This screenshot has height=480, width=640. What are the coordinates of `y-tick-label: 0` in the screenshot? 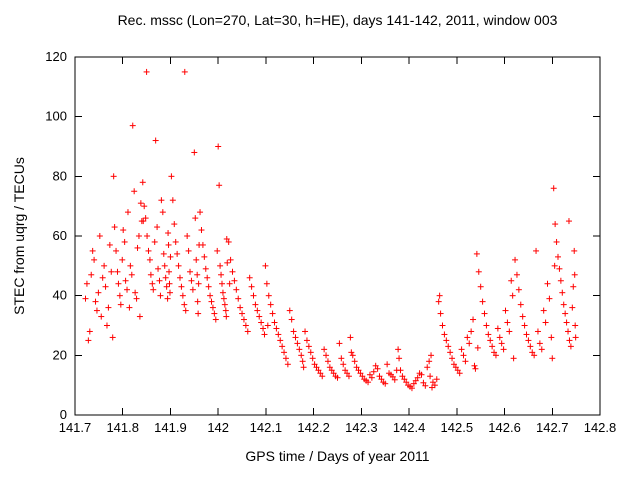 It's located at (63, 414).